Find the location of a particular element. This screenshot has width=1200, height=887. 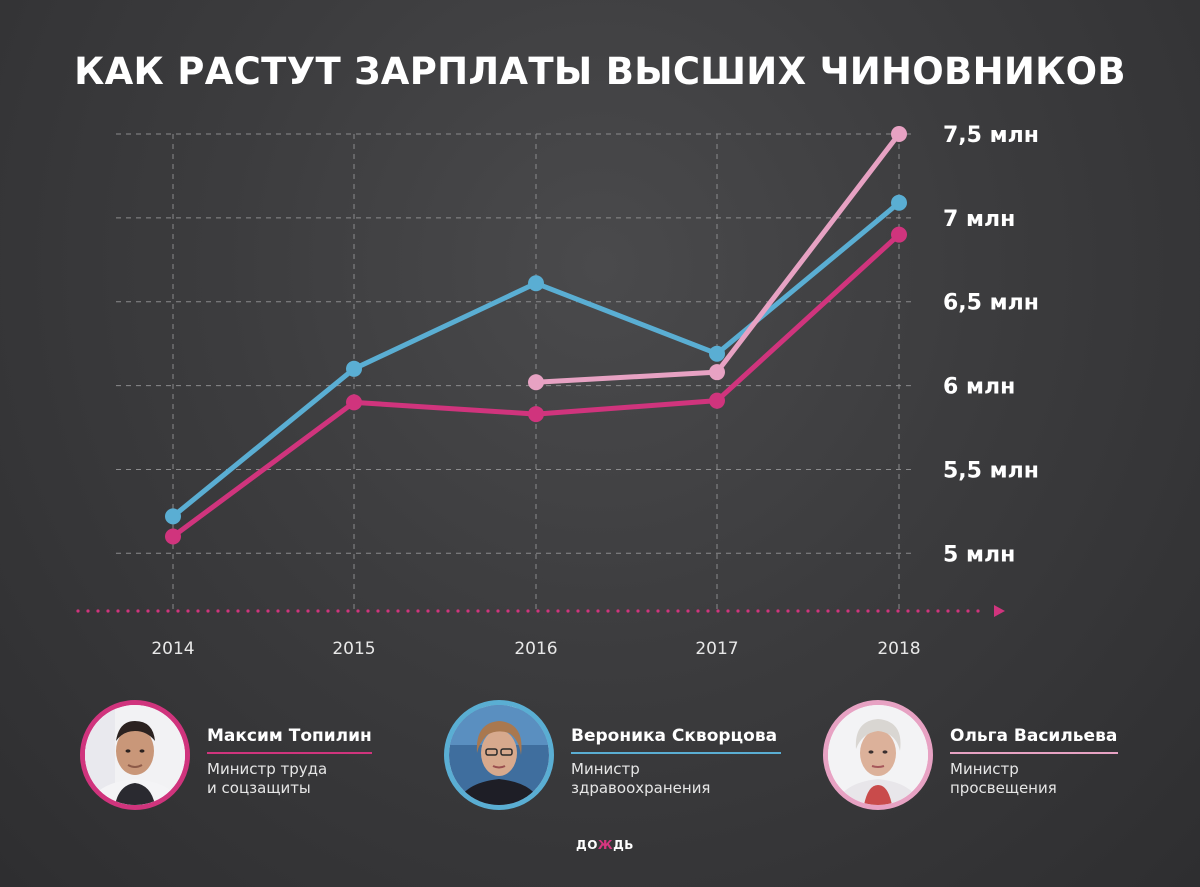

person-name: Ольга Васильева is located at coordinates (1034, 736).